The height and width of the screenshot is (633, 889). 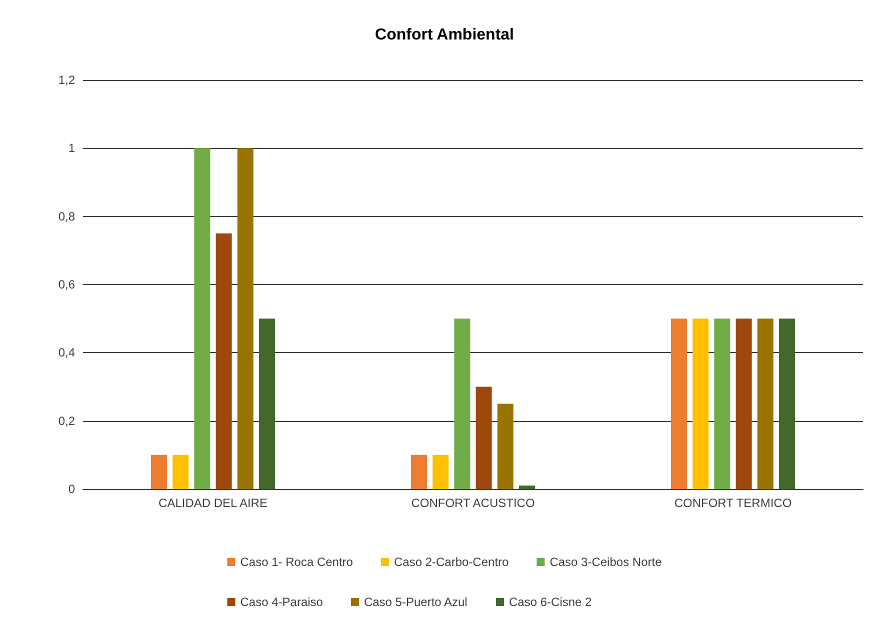 What do you see at coordinates (67, 216) in the screenshot?
I see `y-tick-label: 0,8` at bounding box center [67, 216].